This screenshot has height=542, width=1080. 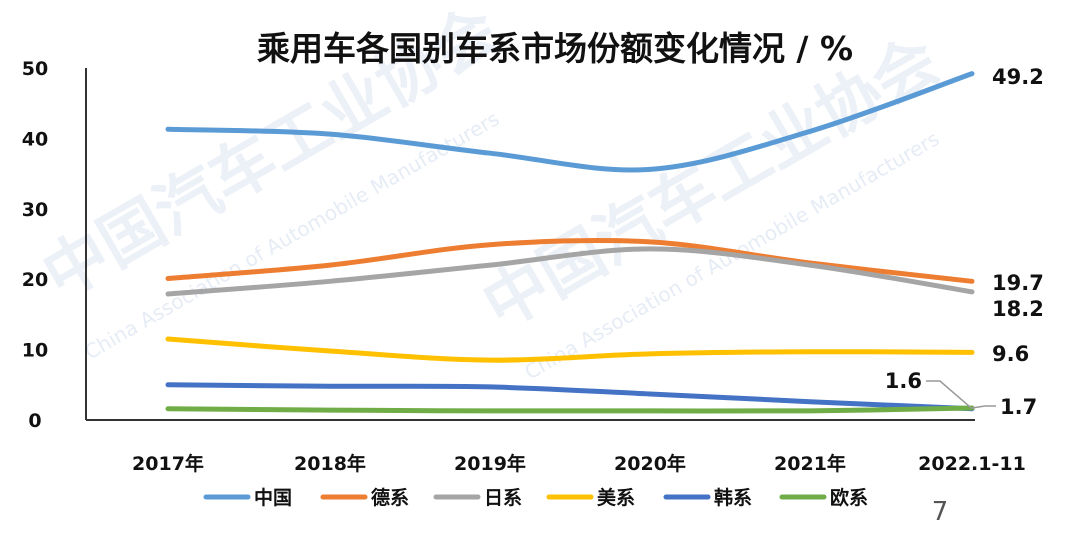 I want to click on x-tick-label: 2020年, so click(x=650, y=463).